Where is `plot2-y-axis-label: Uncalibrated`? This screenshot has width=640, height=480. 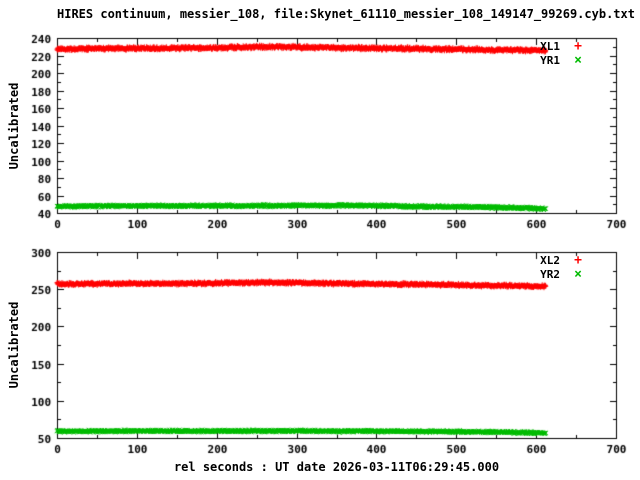
plot2-y-axis-label: Uncalibrated is located at coordinates (14, 345).